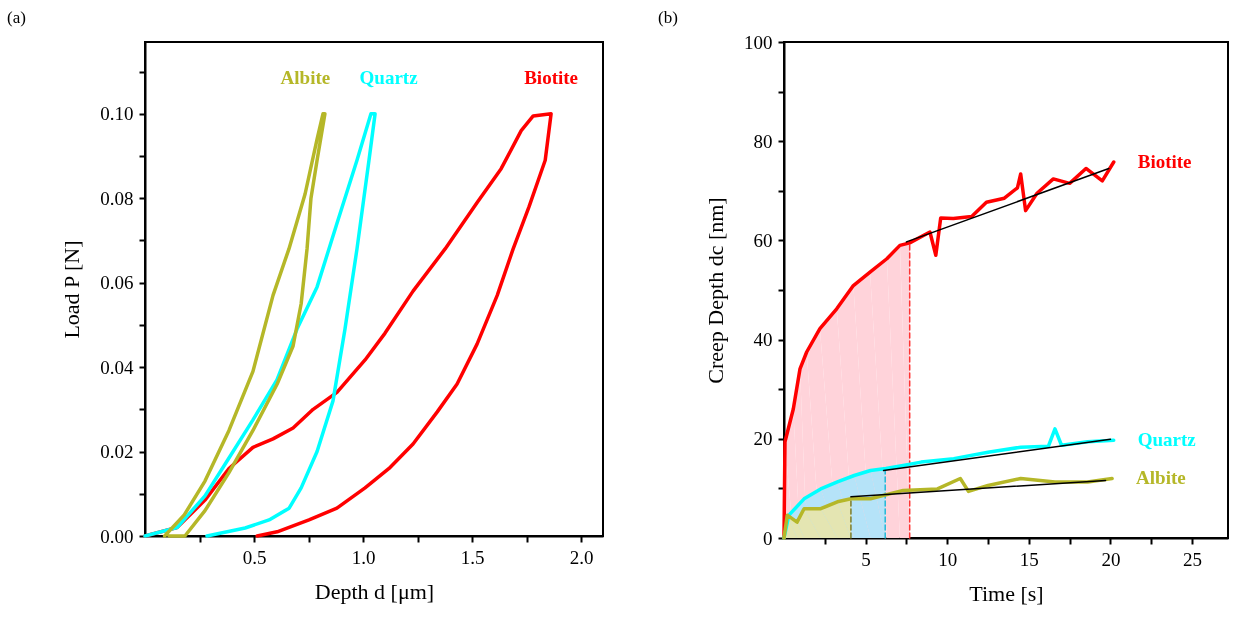 The image size is (1244, 623). What do you see at coordinates (72, 289) in the screenshot?
I see `y-axis-title: Load P [N]` at bounding box center [72, 289].